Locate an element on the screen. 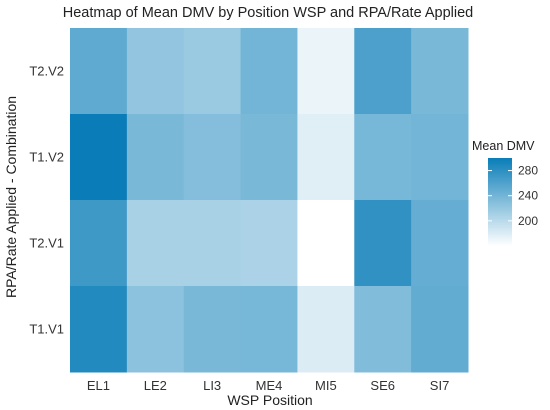 This screenshot has height=410, width=550. legend-tick-240: 240 is located at coordinates (528, 196).